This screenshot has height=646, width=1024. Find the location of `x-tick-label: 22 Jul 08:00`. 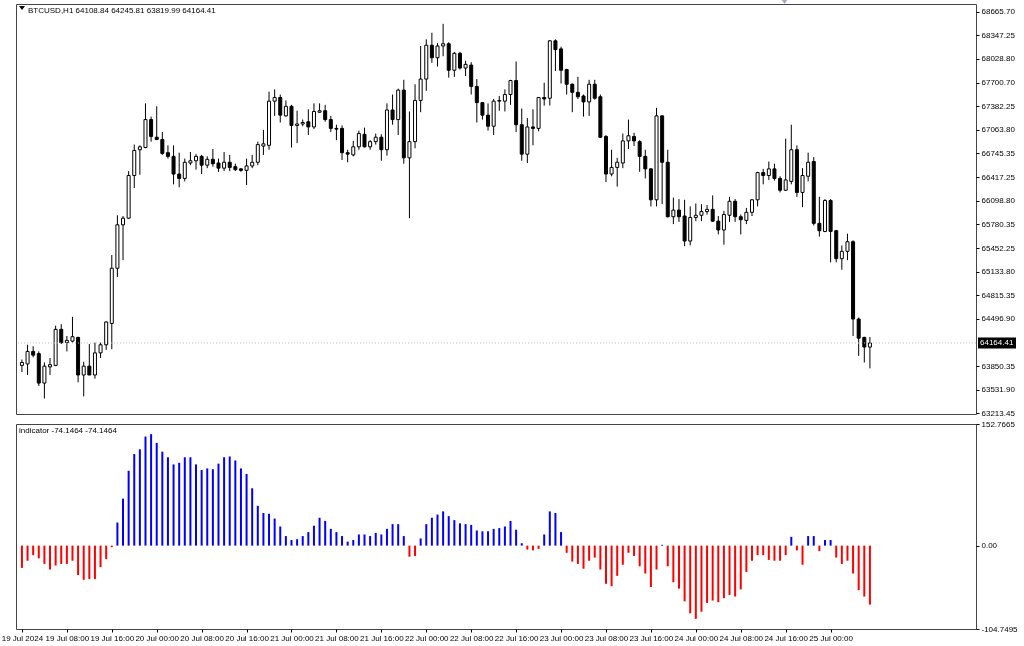

x-tick-label: 22 Jul 08:00 is located at coordinates (472, 638).